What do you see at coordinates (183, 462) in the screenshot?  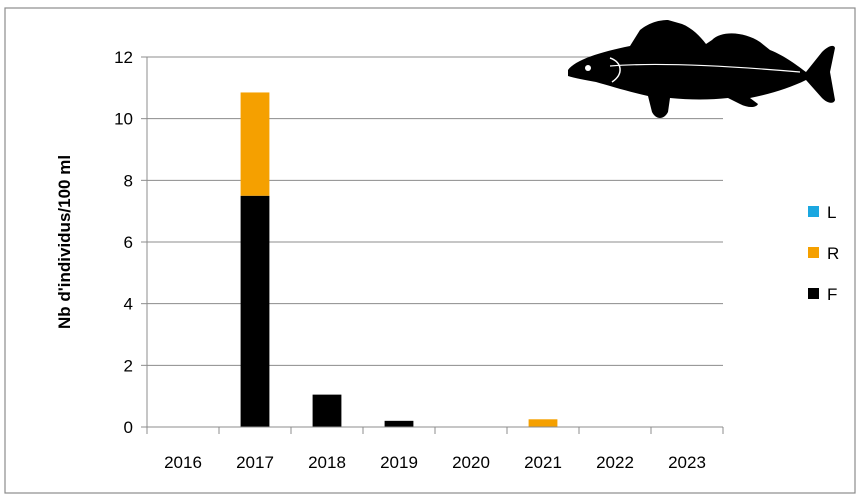 I see `x-tick-label: 2016` at bounding box center [183, 462].